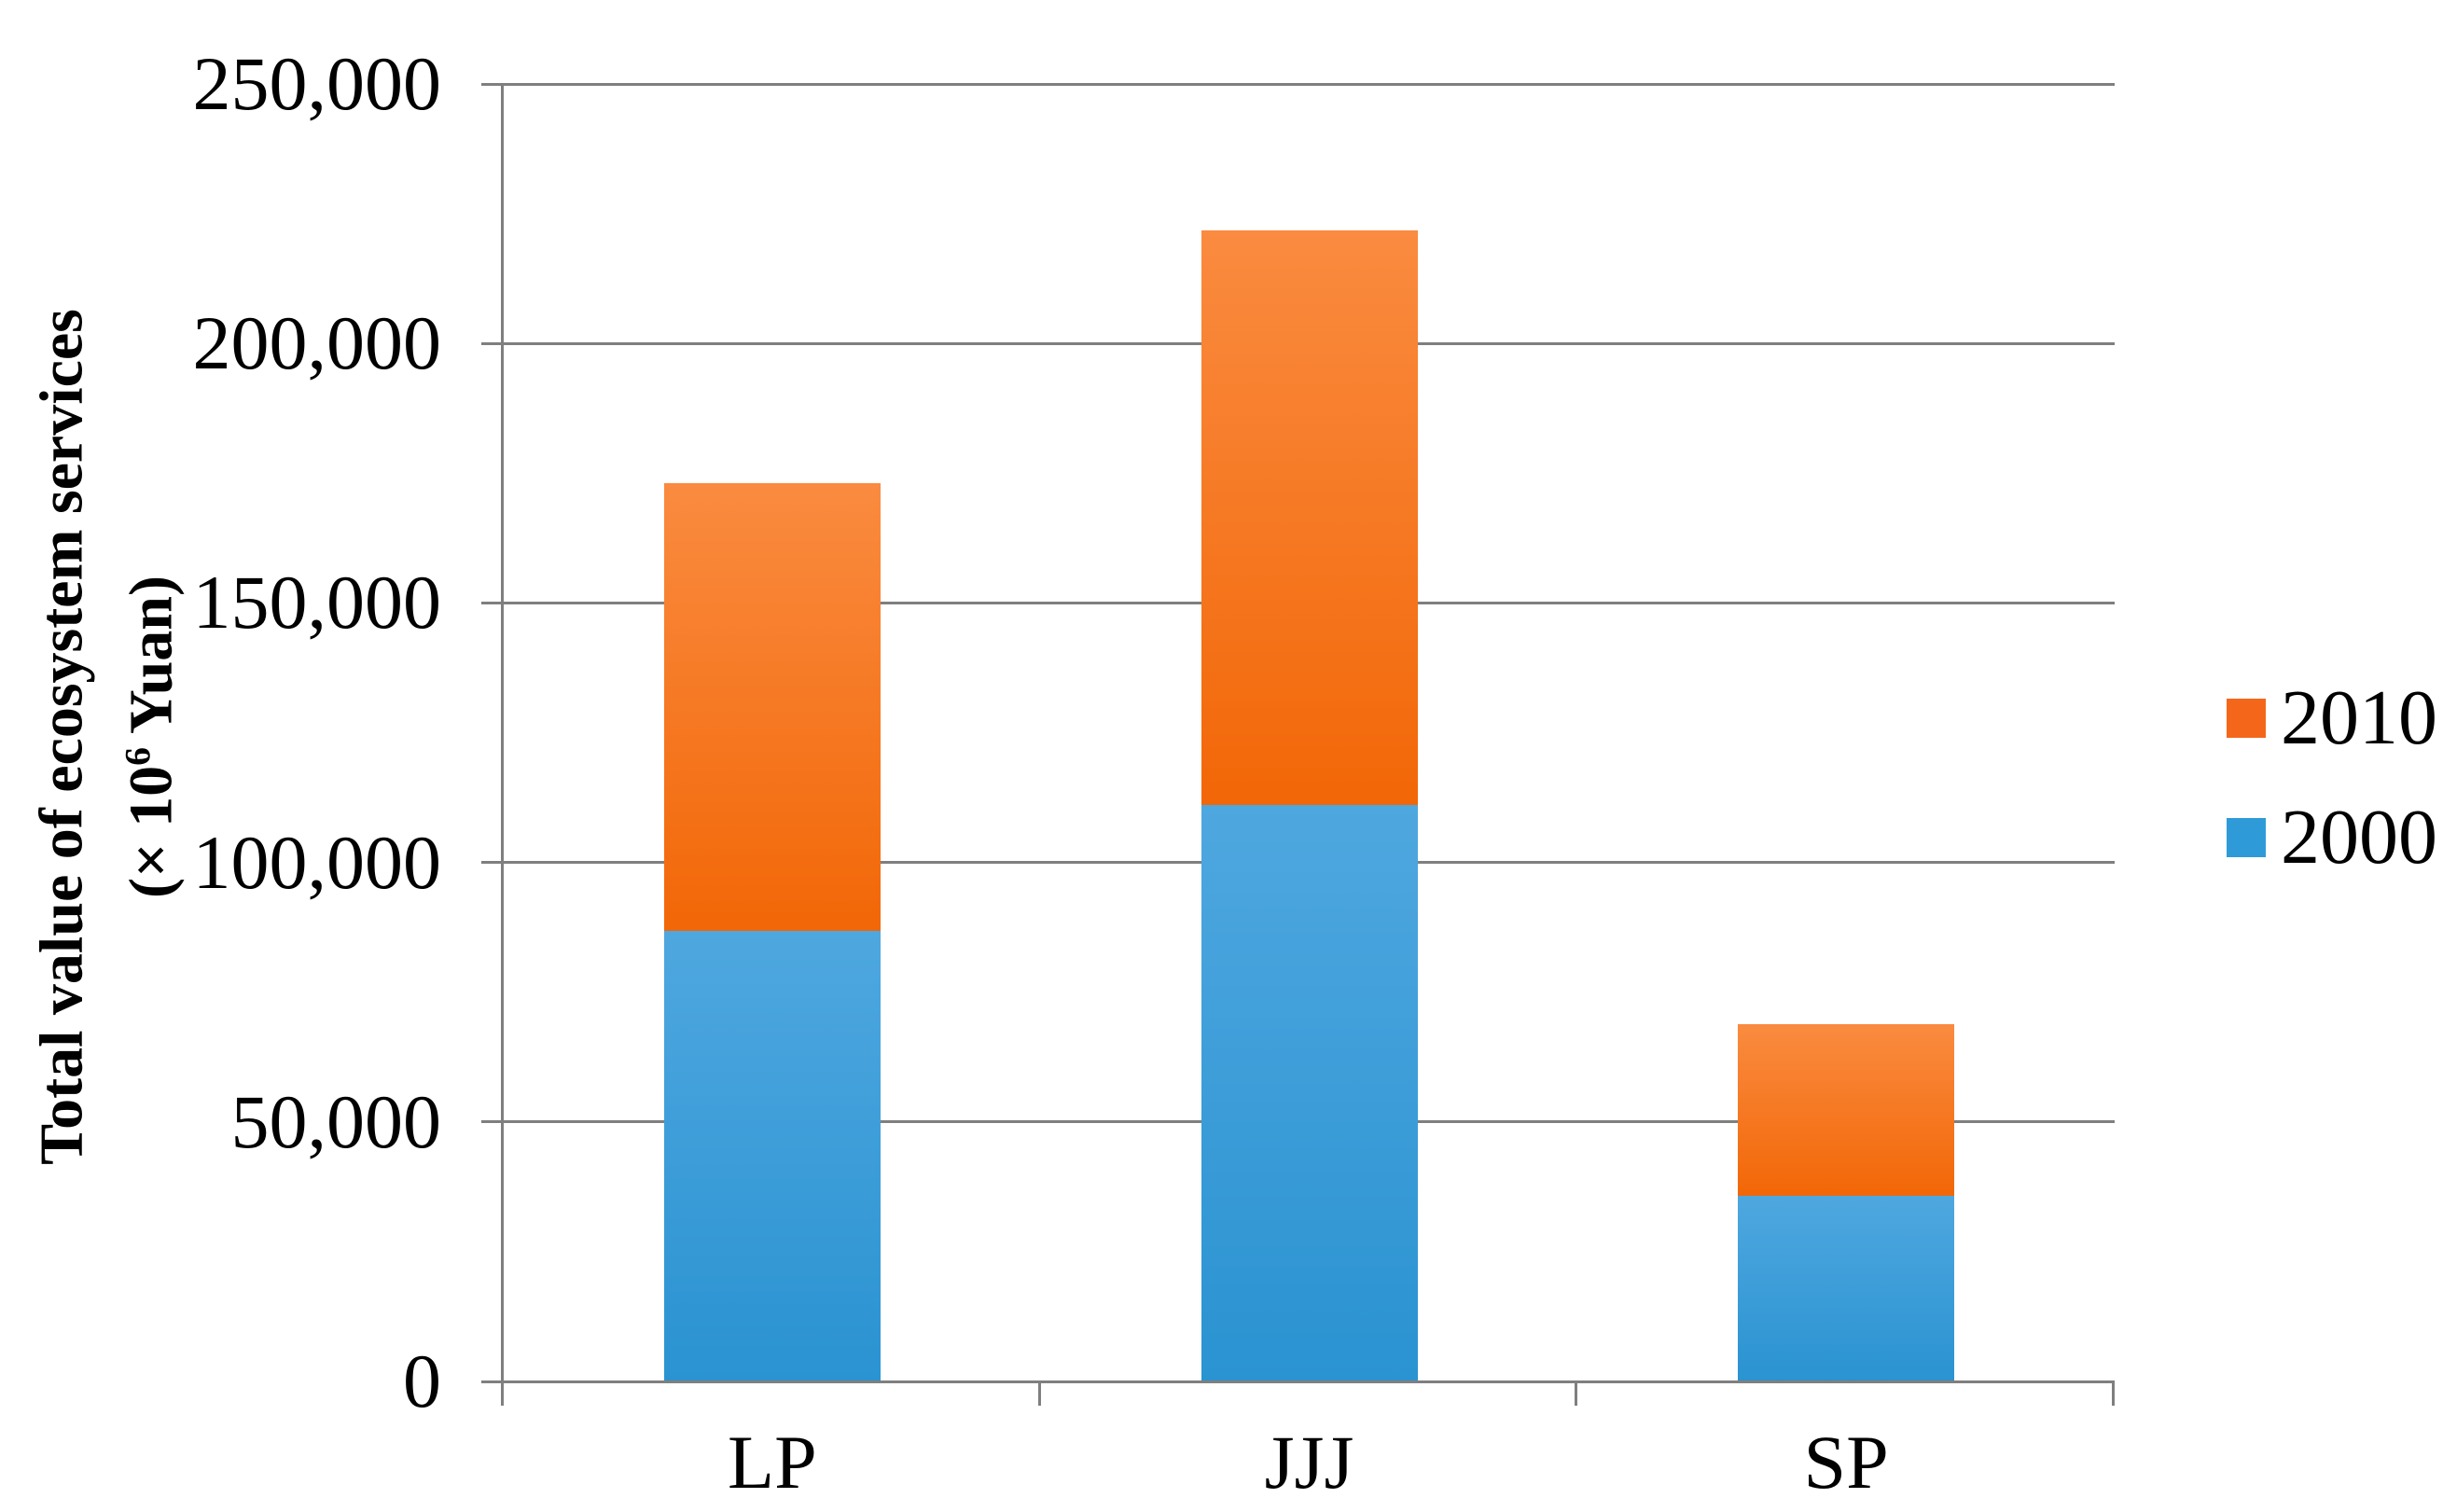 Image resolution: width=2443 pixels, height=1512 pixels. What do you see at coordinates (1846, 1288) in the screenshot?
I see `bar-segment-SP-2000` at bounding box center [1846, 1288].